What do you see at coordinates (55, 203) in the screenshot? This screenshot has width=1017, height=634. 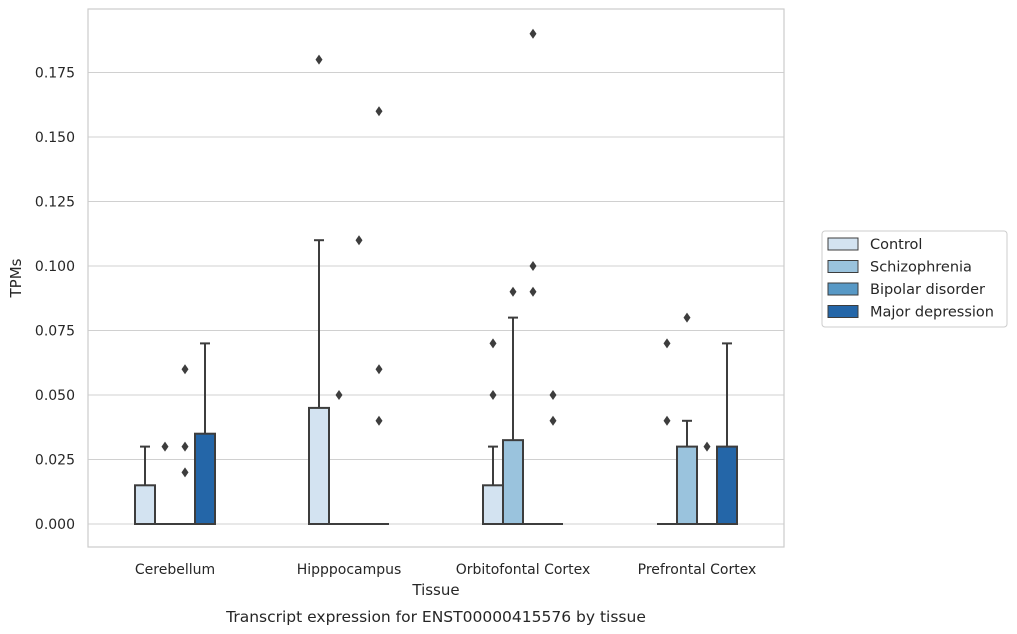 I see `y-tick-label: 0.125` at bounding box center [55, 203].